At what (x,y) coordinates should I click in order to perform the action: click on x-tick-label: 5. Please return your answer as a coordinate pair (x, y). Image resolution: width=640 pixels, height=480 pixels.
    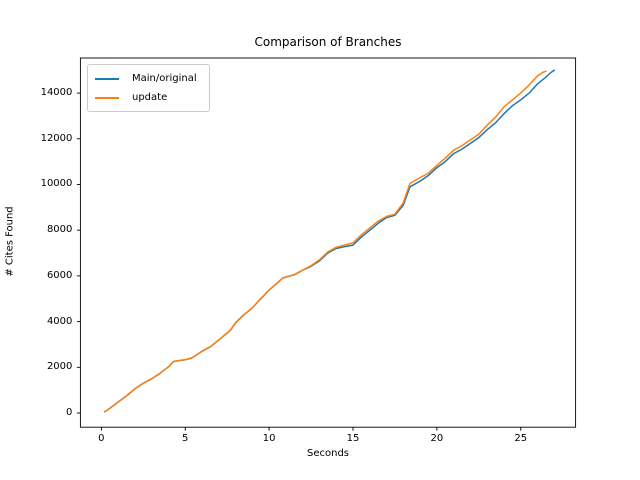
    Looking at the image, I should click on (185, 439).